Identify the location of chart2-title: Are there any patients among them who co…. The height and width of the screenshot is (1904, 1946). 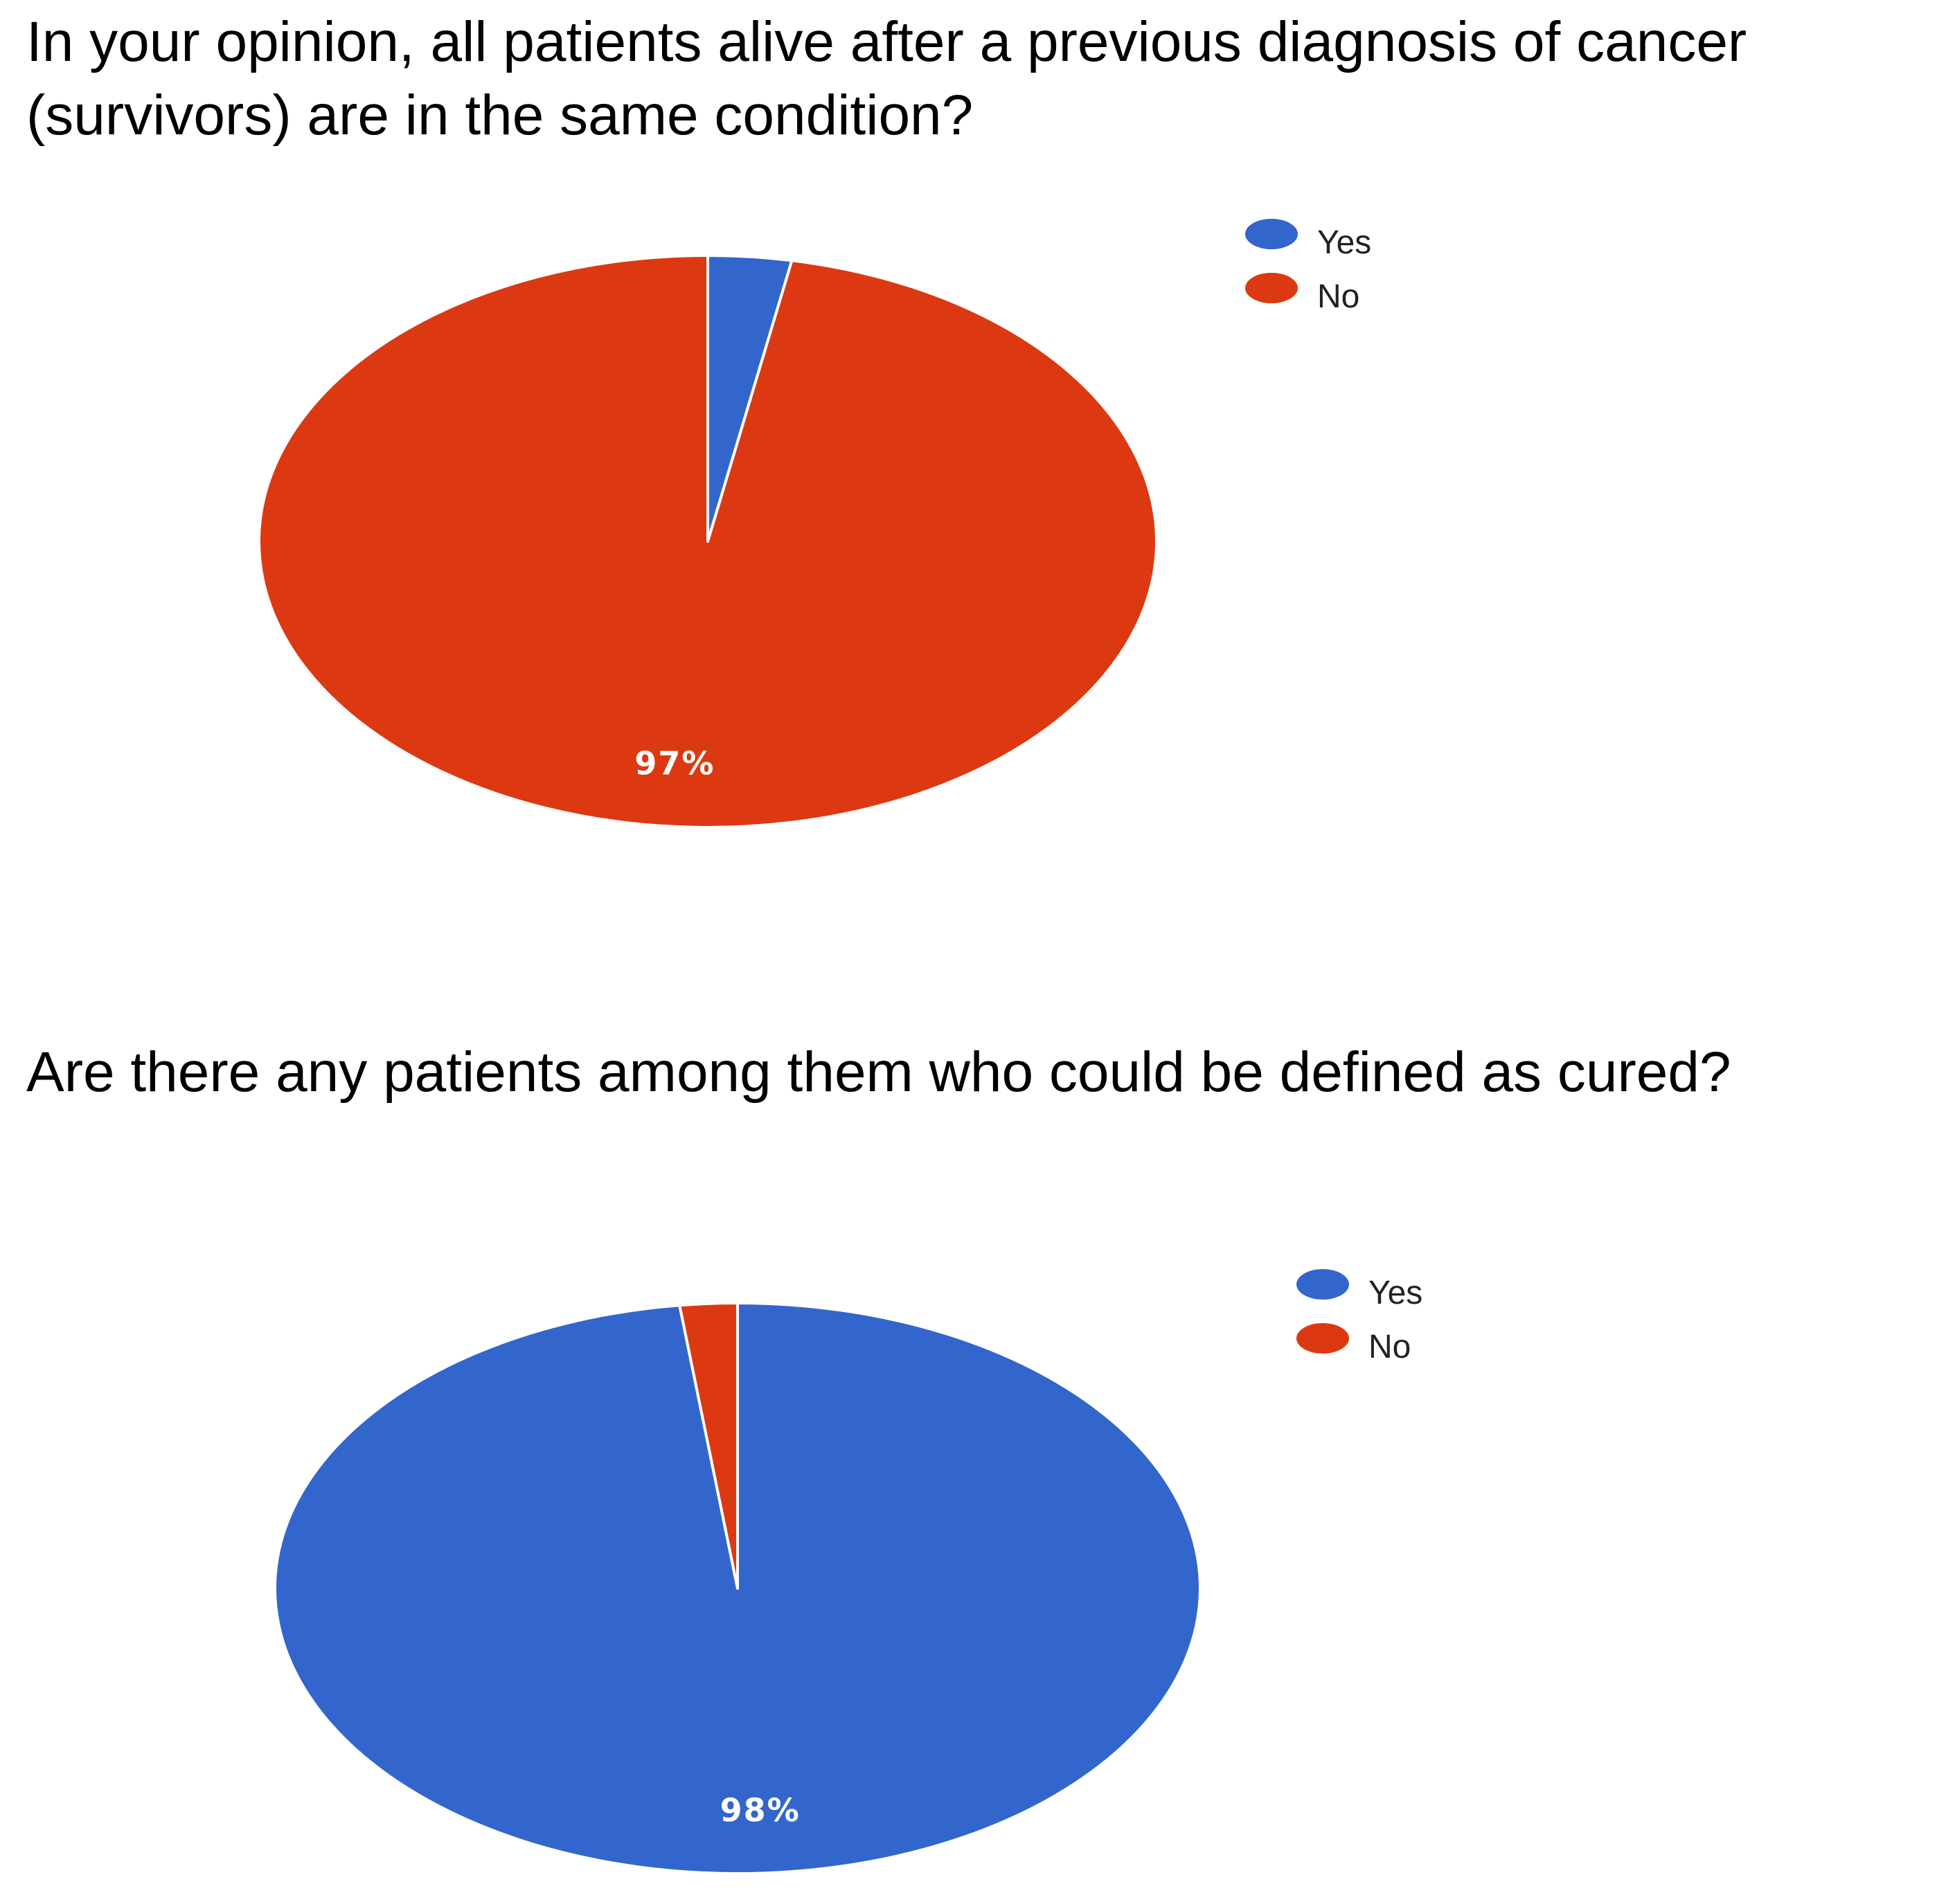
(878, 1072).